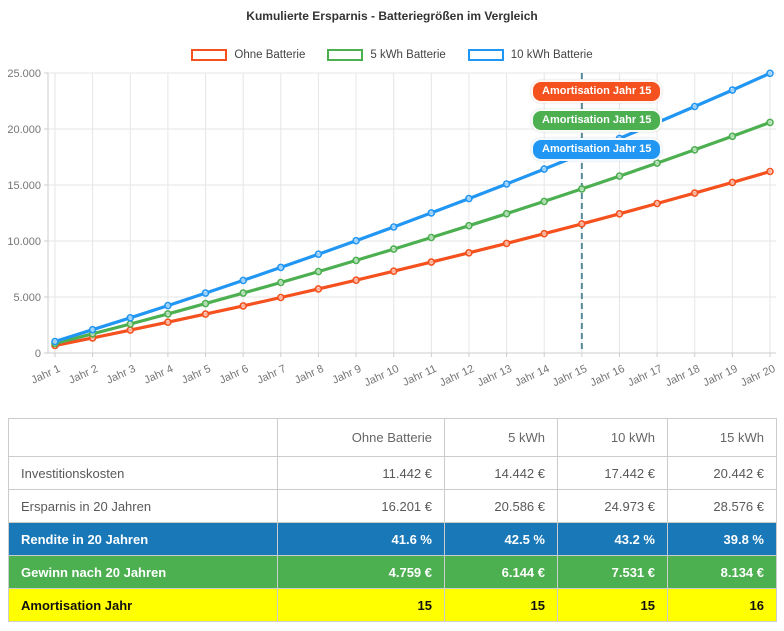  I want to click on legend-label: Ohne Batterie, so click(270, 55).